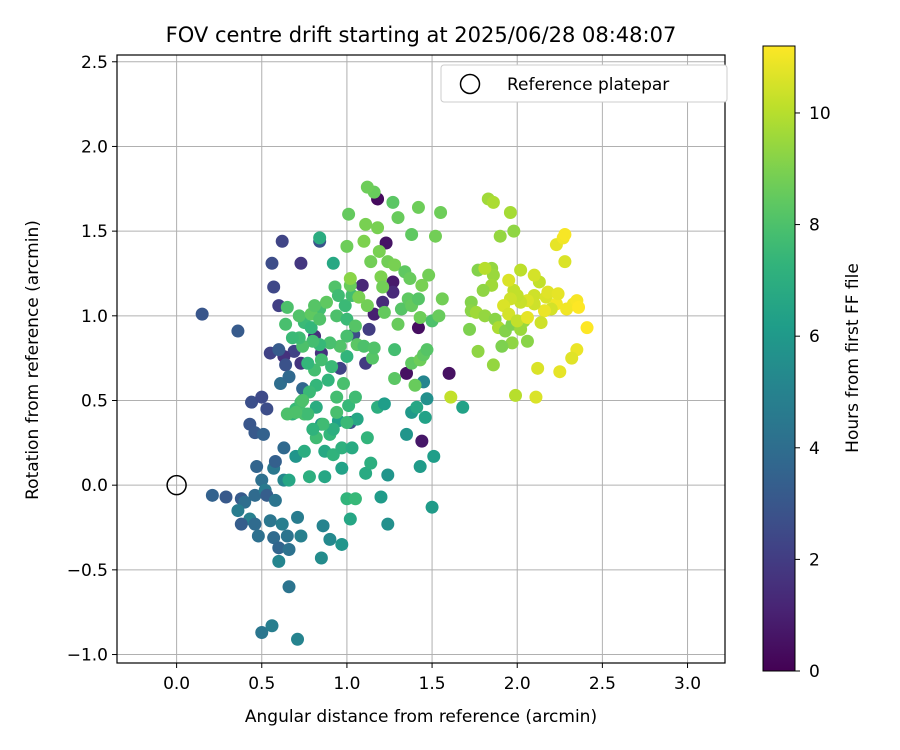 The image size is (900, 750). Describe the element at coordinates (94, 147) in the screenshot. I see `y-tick-label: 2.0` at that location.